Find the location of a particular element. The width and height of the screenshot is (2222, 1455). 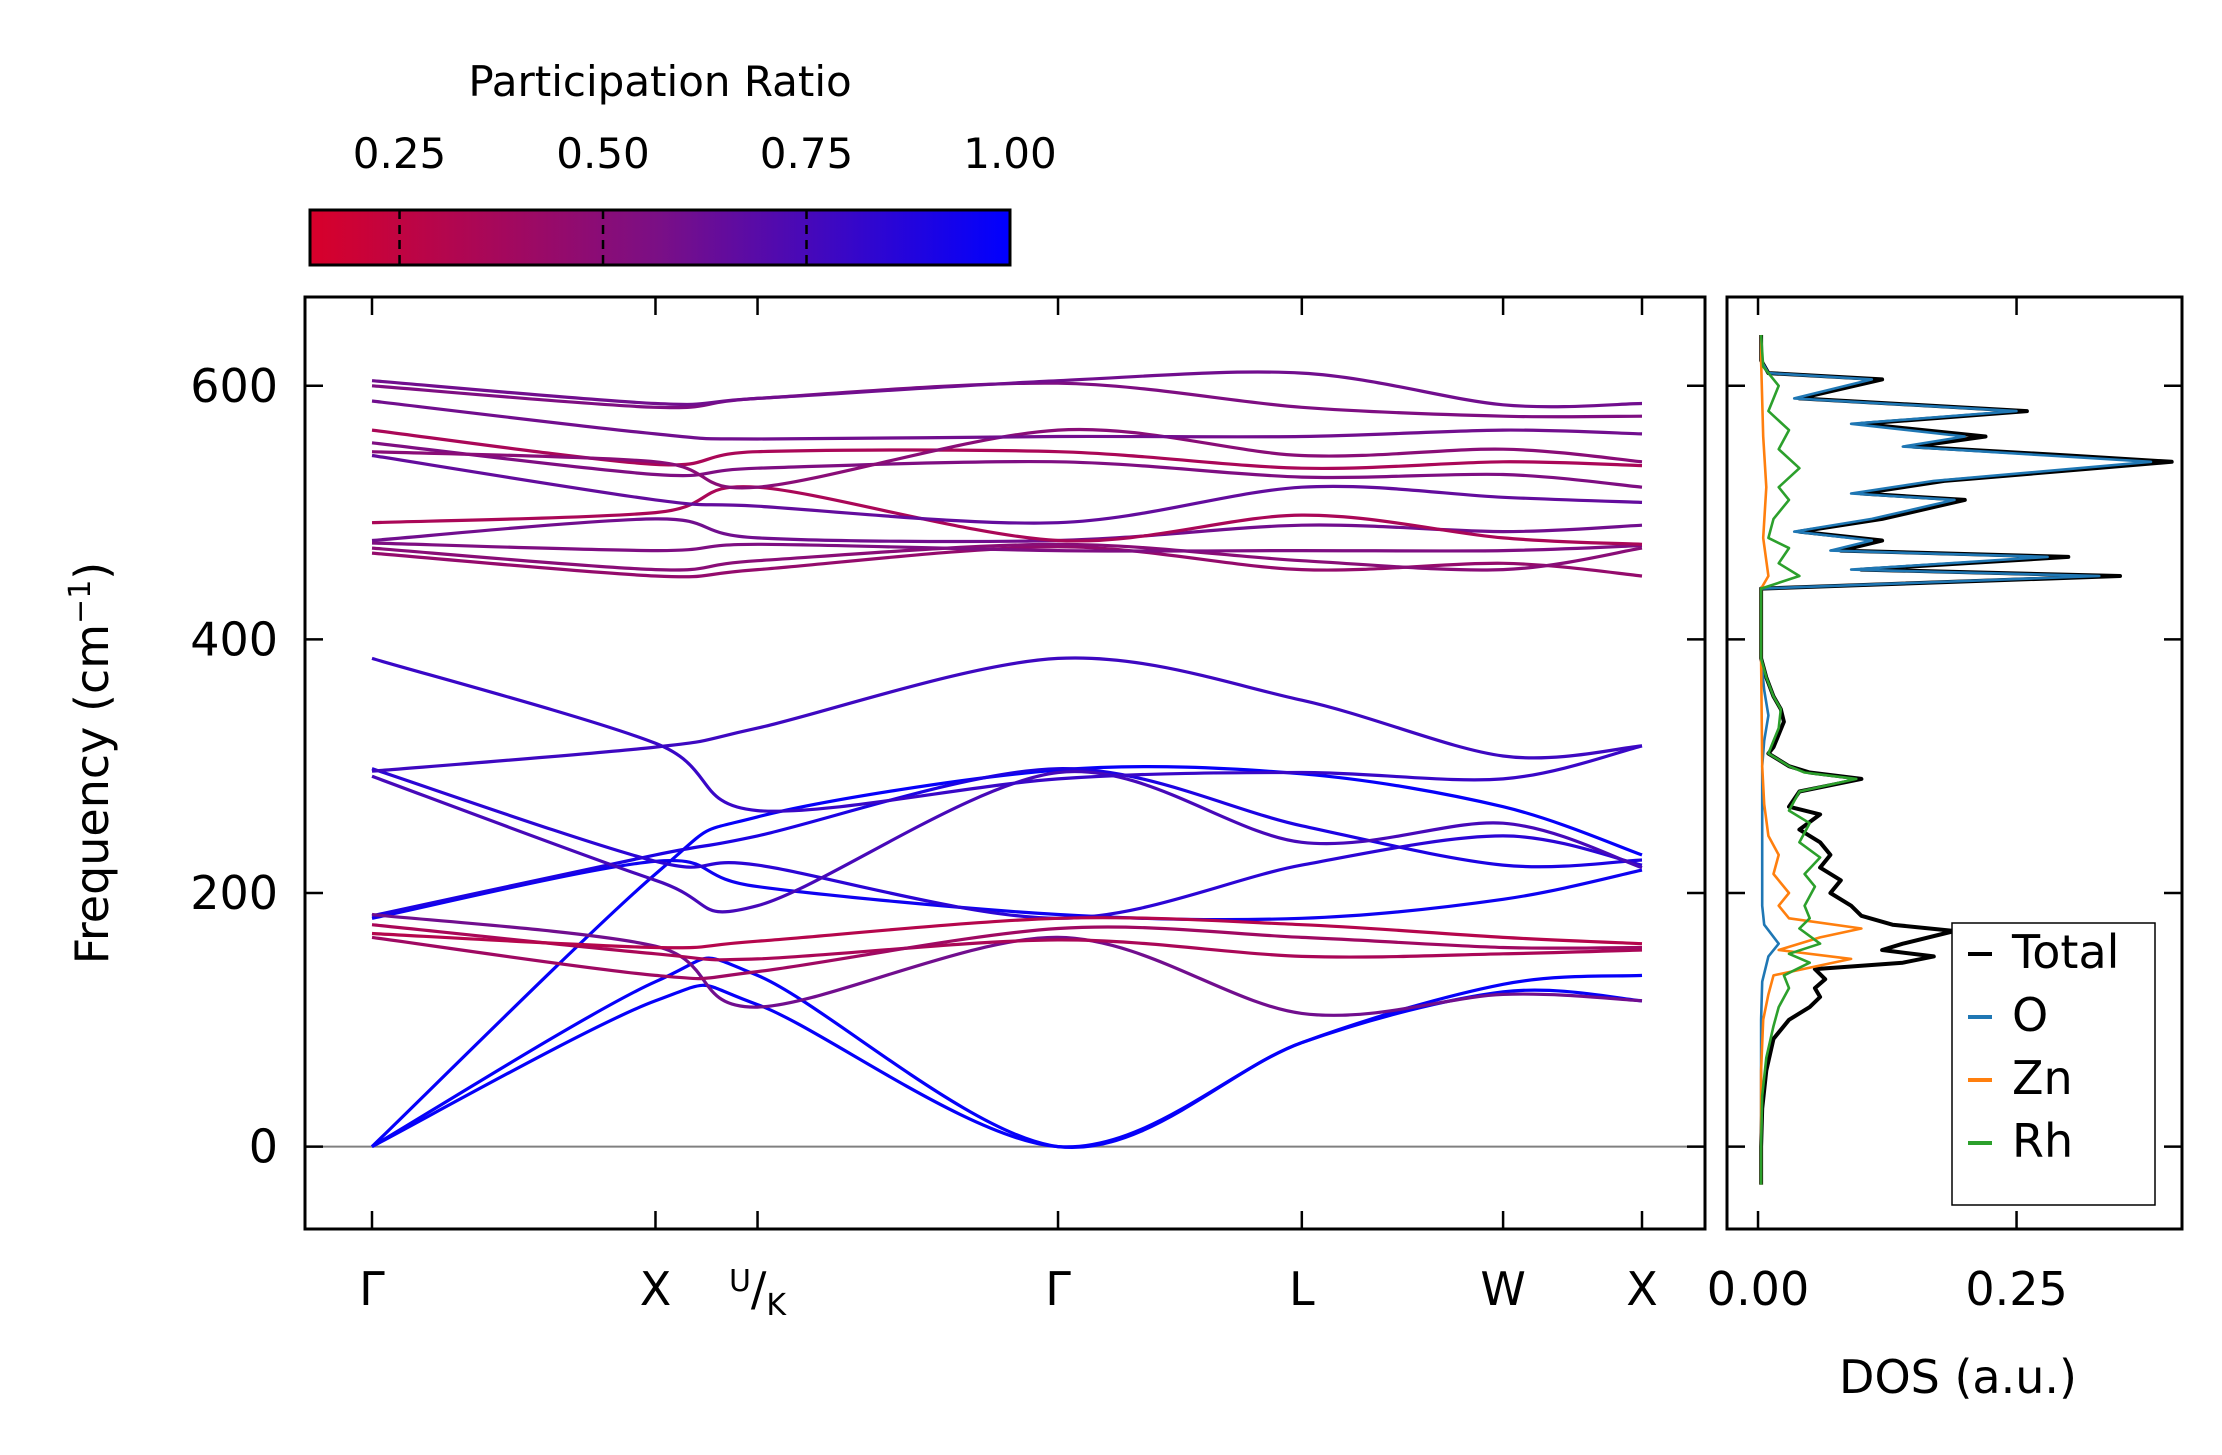

colorbar-title: Participation Ratio is located at coordinates (659, 81).